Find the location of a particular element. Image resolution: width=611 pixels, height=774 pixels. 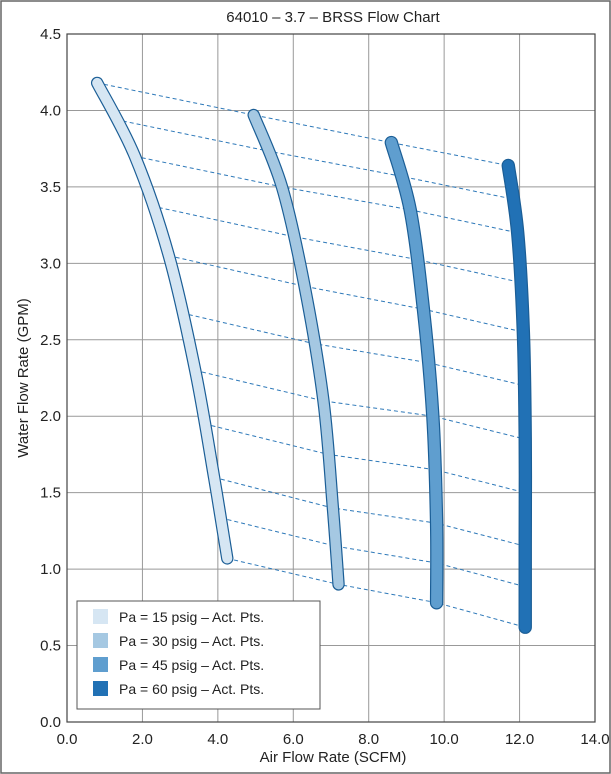

y-tick-label: 2.5 is located at coordinates (50, 340).